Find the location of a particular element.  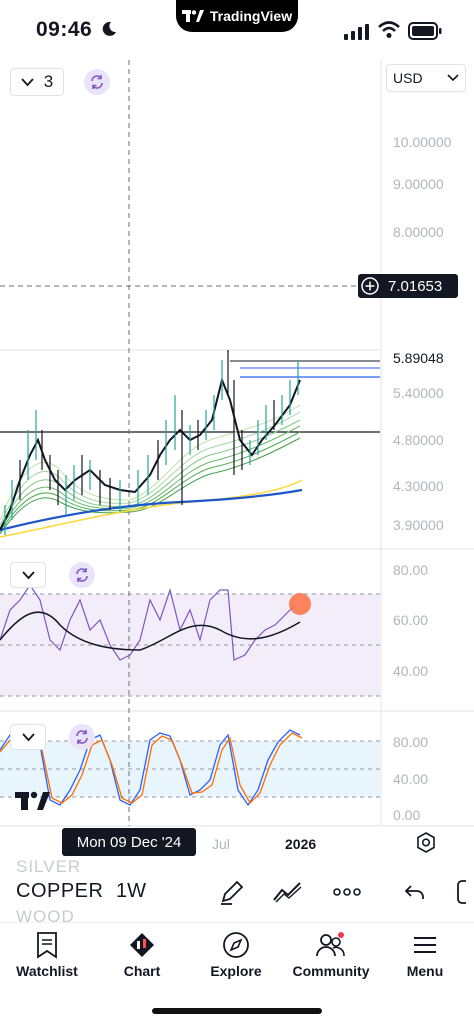

rsi-axis-label: 80.00 is located at coordinates (410, 570).